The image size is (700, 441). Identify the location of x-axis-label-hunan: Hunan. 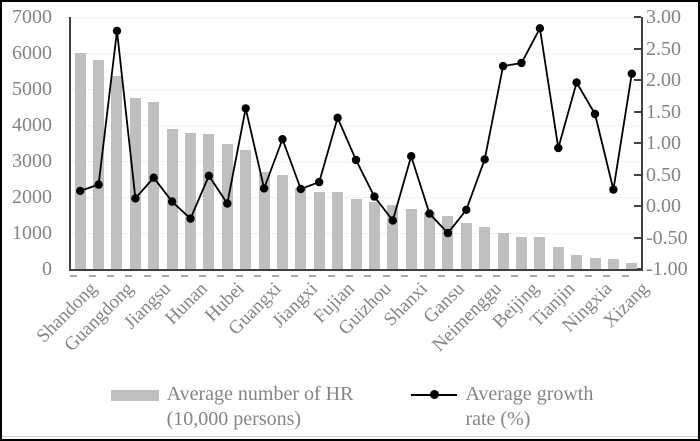
(186, 303).